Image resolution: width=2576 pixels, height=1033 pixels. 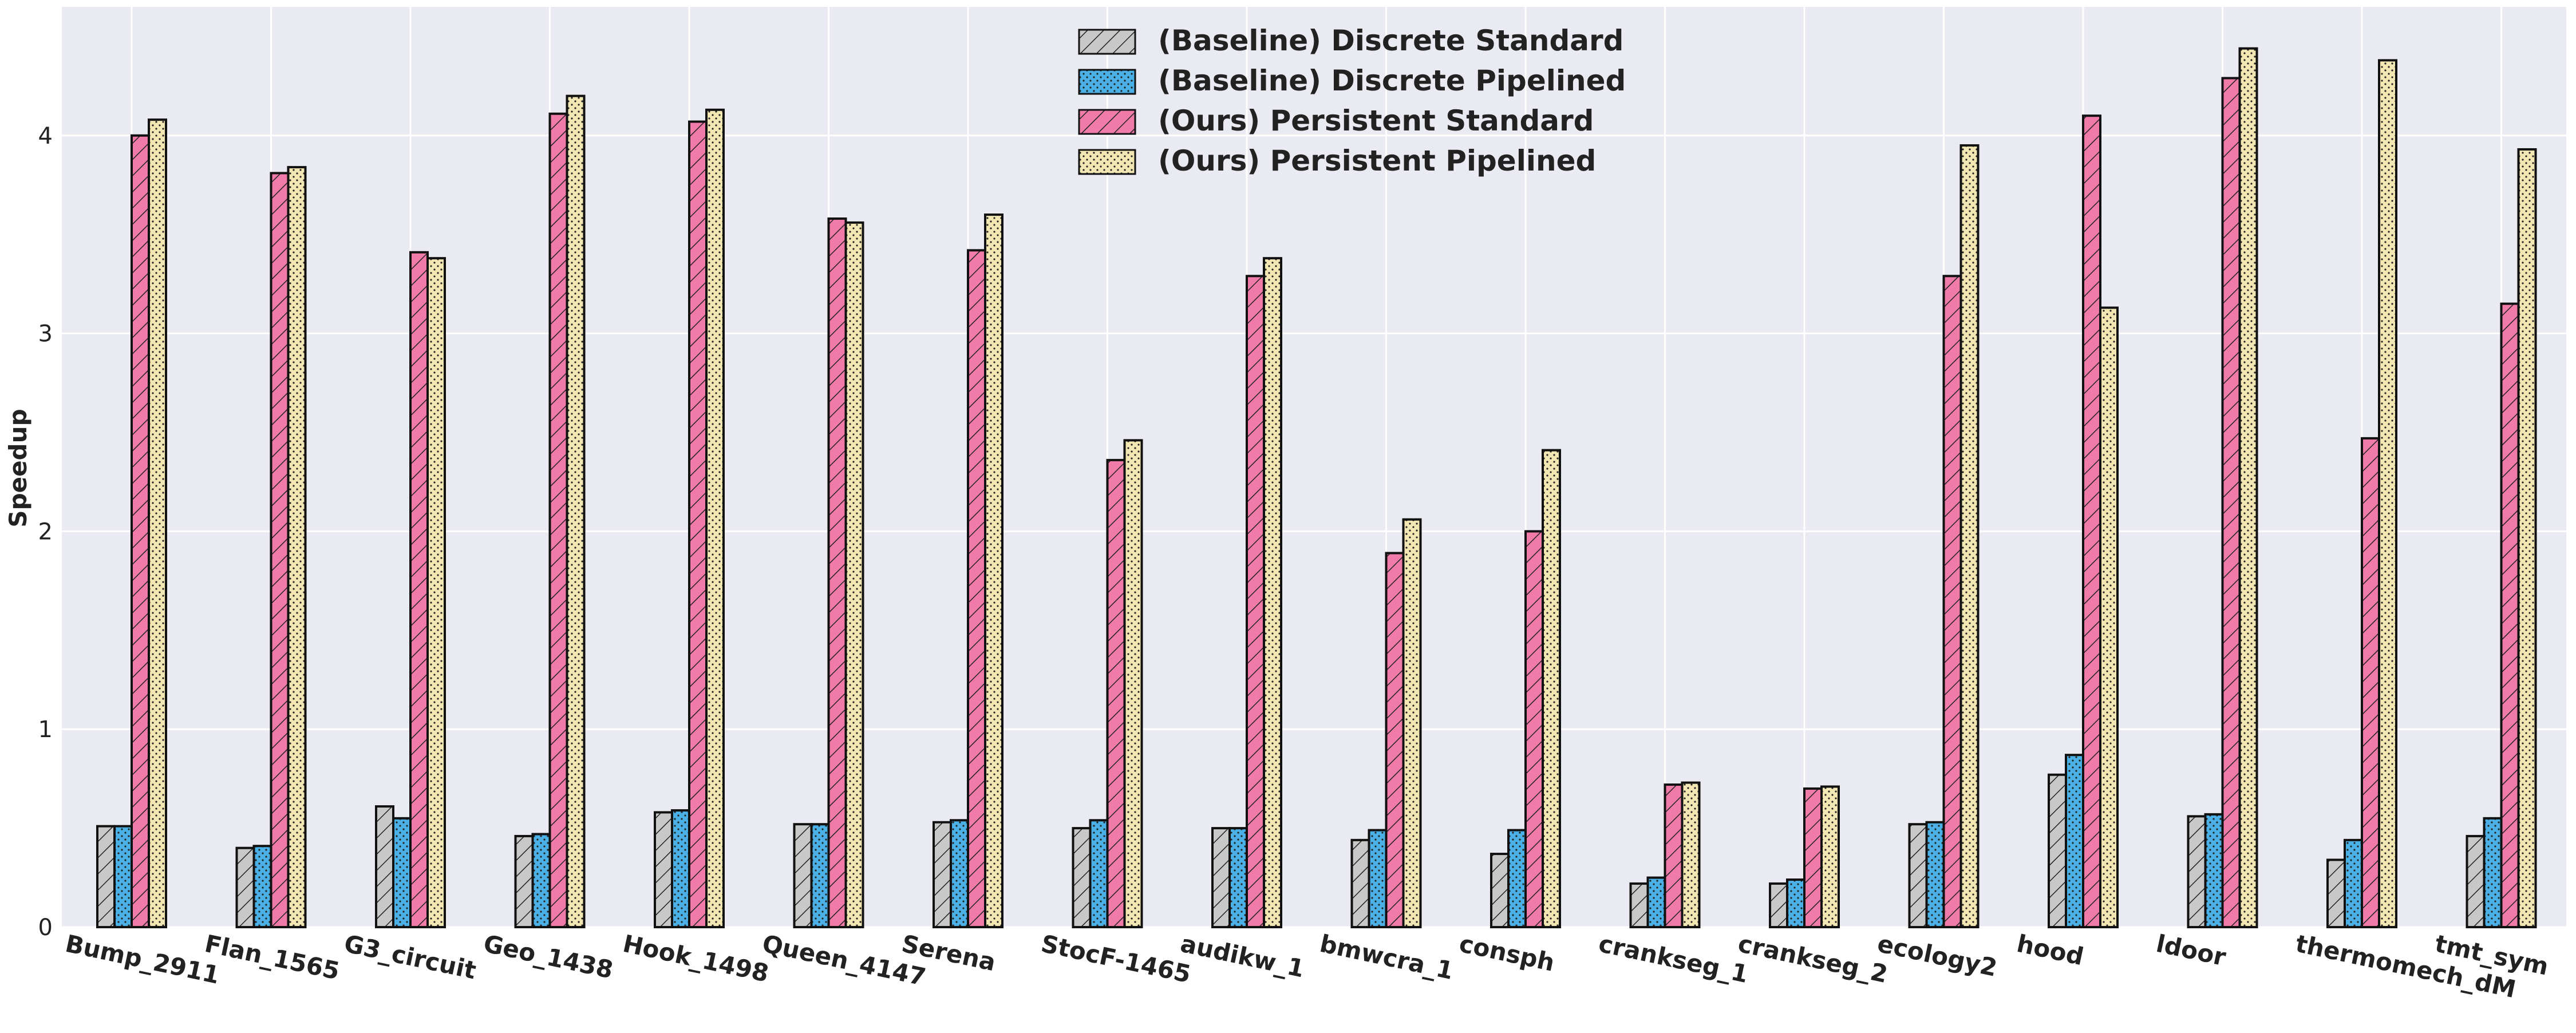 What do you see at coordinates (1507, 953) in the screenshot?
I see `x-category-label: consph` at bounding box center [1507, 953].